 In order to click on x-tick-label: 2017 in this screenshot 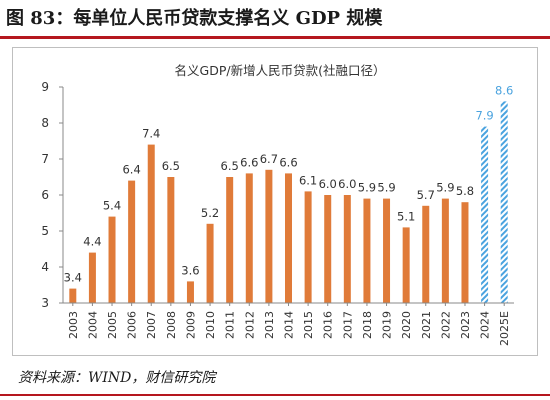, I will do `click(347, 325)`.